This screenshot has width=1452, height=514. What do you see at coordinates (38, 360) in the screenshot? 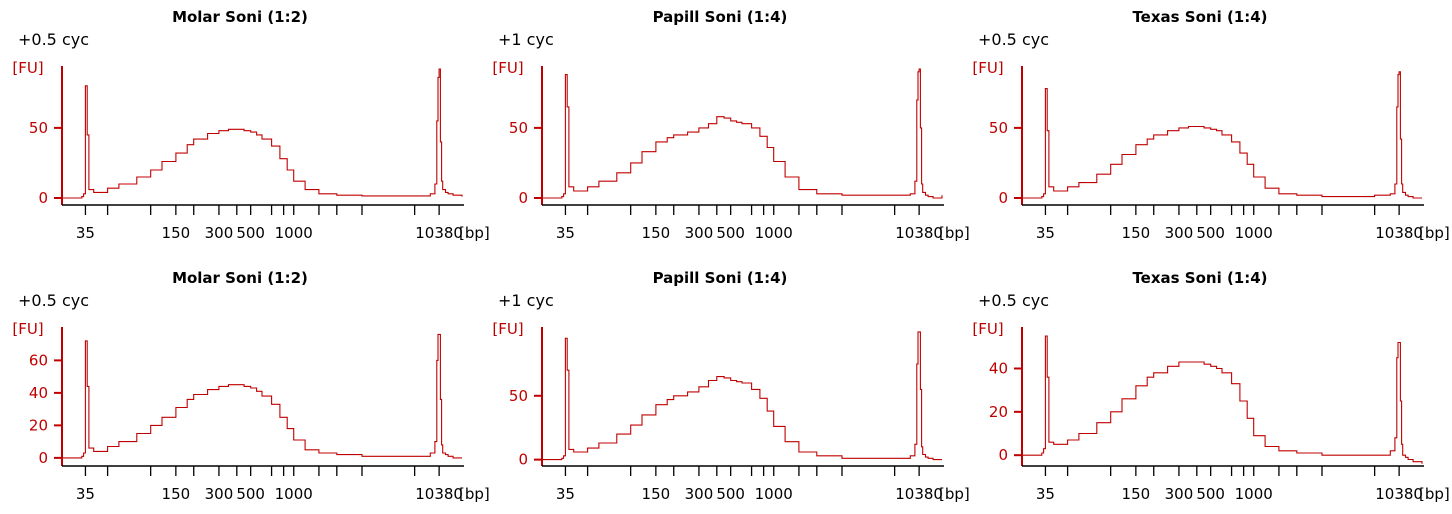
I see `y-tick-label: 60` at bounding box center [38, 360].